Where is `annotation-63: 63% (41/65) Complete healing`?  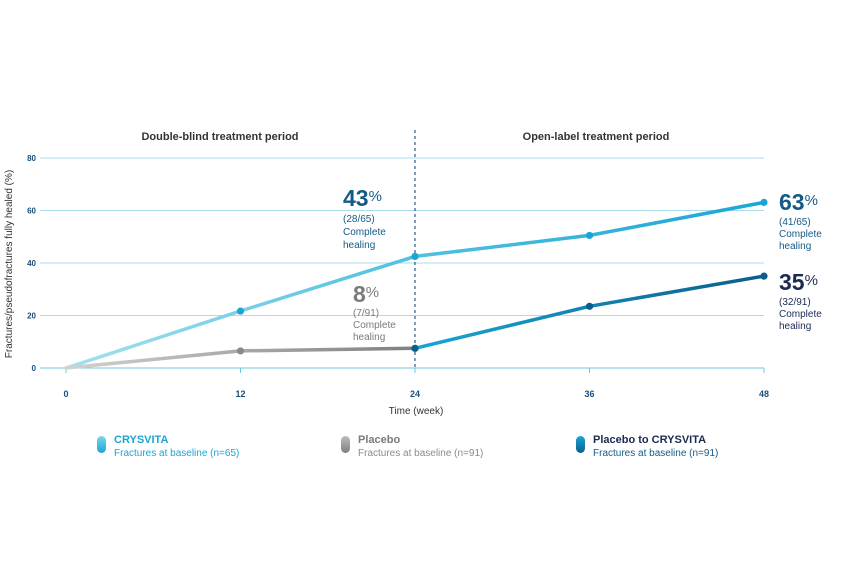
annotation-63: 63% (41/65) Complete healing is located at coordinates (800, 220).